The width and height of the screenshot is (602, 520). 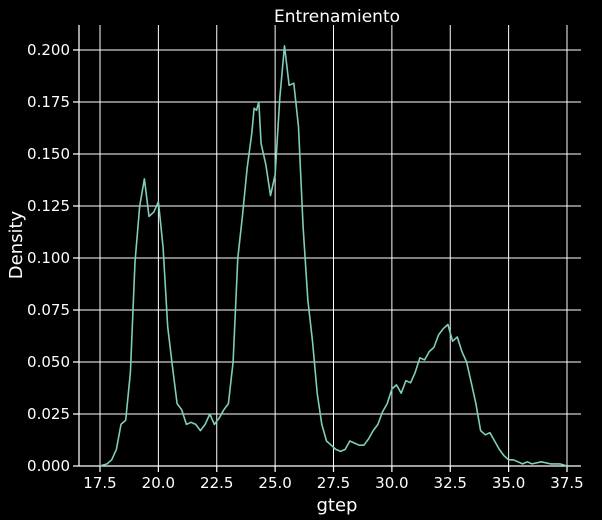 I want to click on x-tick-label: 20.0, so click(x=158, y=483).